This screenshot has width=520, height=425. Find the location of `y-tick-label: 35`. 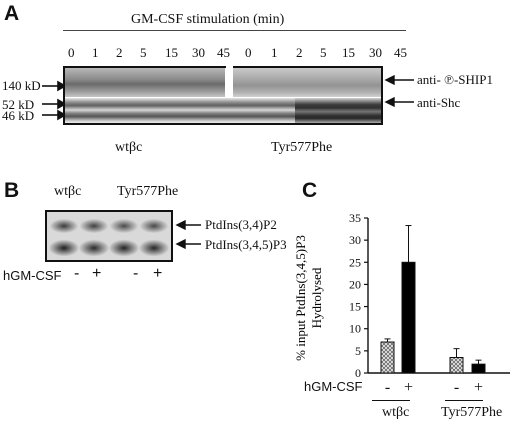

y-tick-label: 35 is located at coordinates (355, 218).